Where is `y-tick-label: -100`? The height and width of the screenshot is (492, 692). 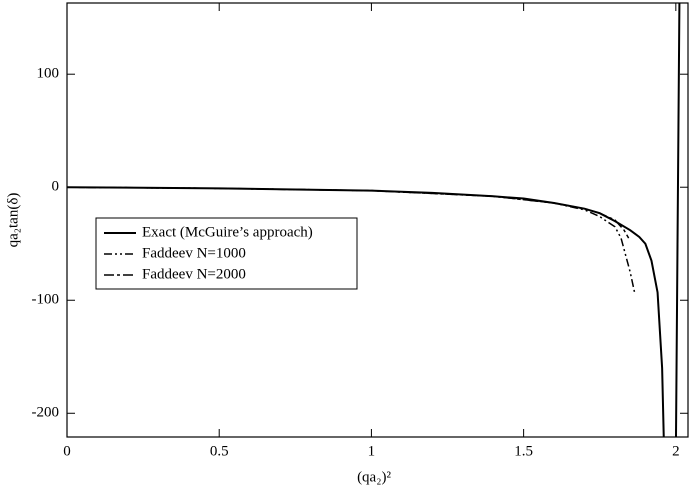 y-tick-label: -100 is located at coordinates (46, 300).